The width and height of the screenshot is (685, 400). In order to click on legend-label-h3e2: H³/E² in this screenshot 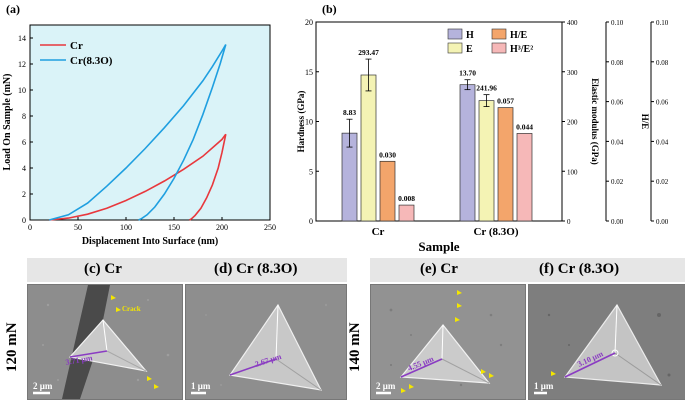, I will do `click(521, 49)`.